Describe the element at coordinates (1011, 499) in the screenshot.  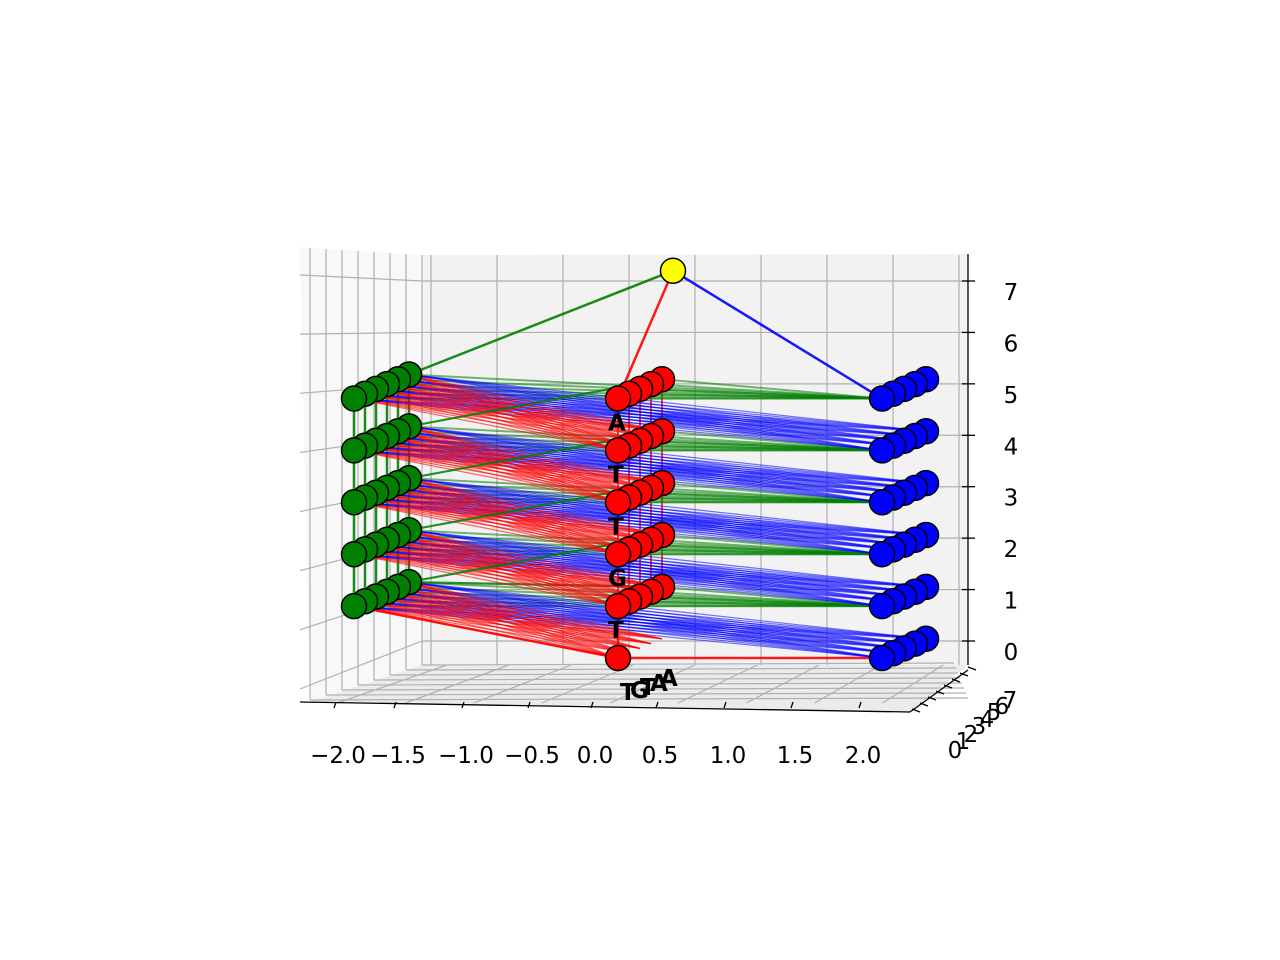
I see `z-tick-label: 3` at that location.